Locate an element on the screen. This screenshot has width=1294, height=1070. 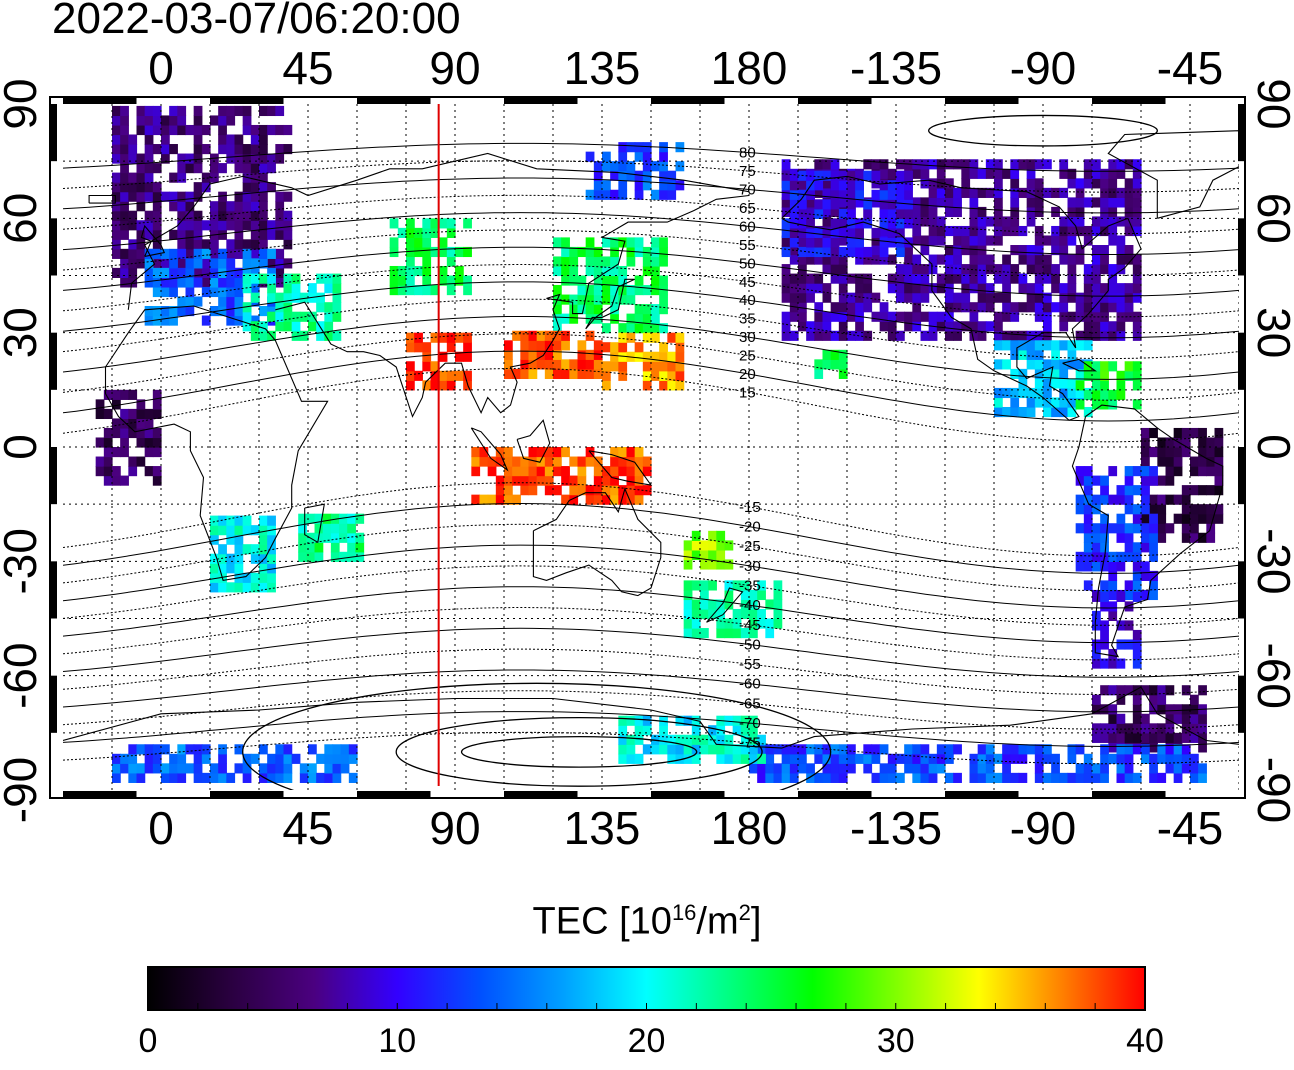
magnetic-pole-contour is located at coordinates (1043, 130).